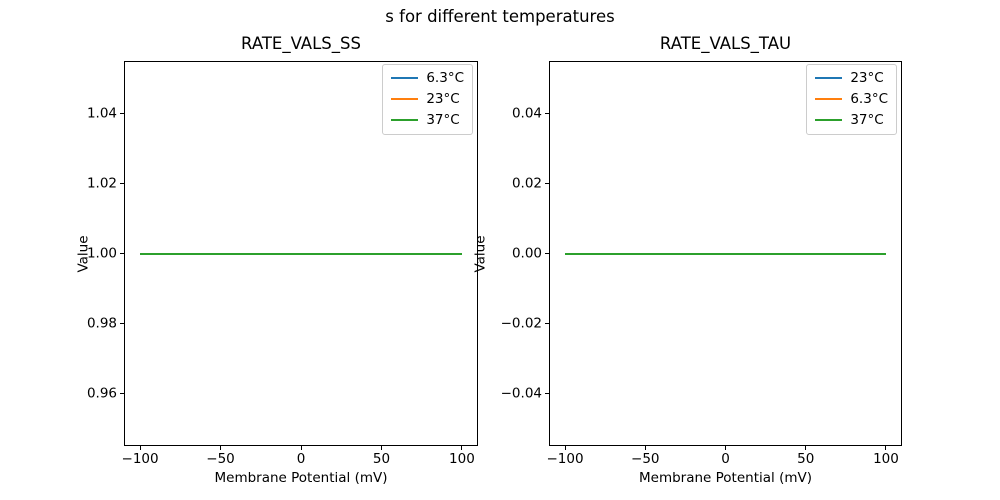 The height and width of the screenshot is (500, 1000). What do you see at coordinates (526, 183) in the screenshot?
I see `y-tick-label: 0.02` at bounding box center [526, 183].